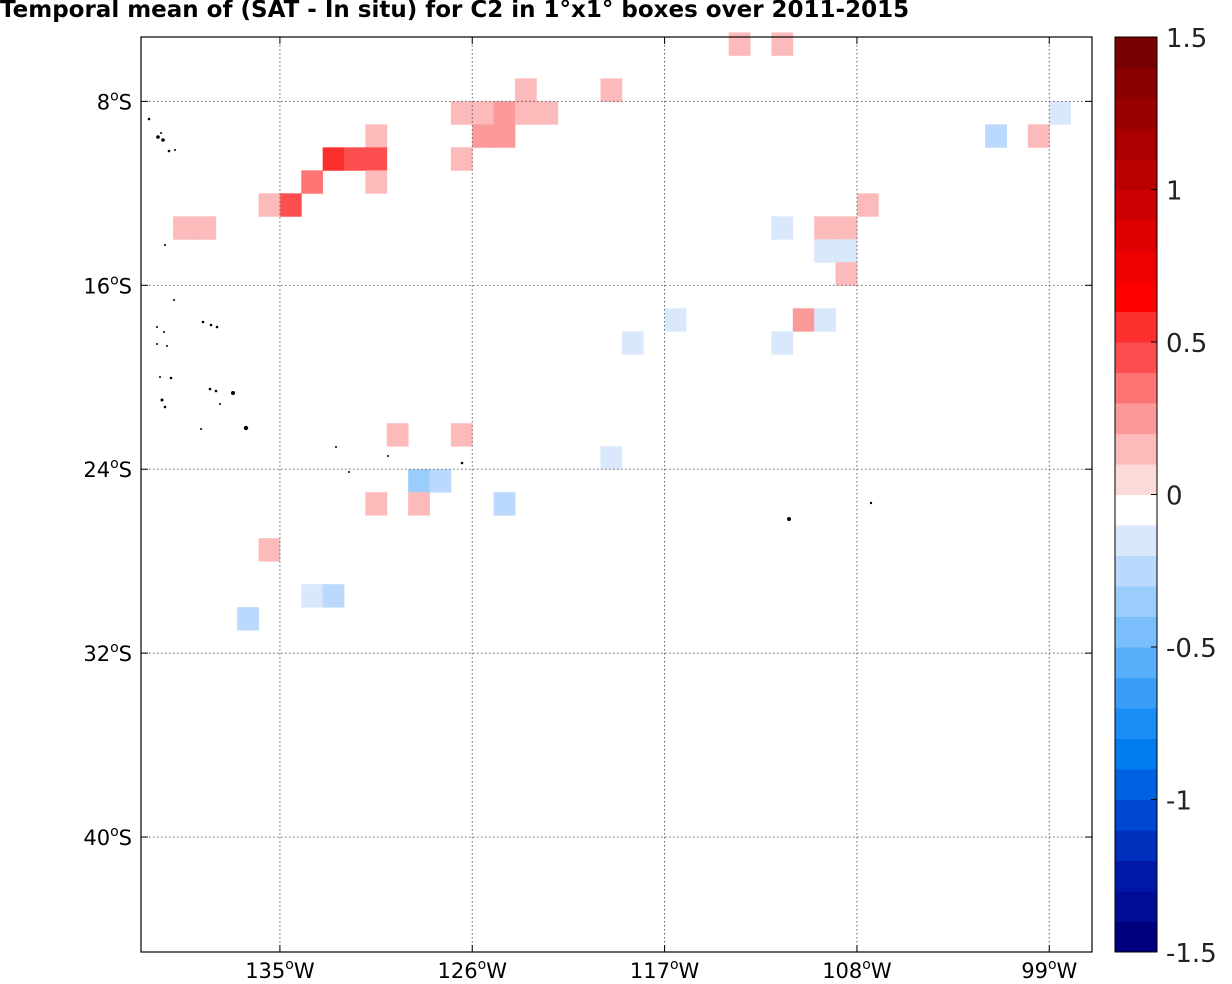 The height and width of the screenshot is (984, 1232). Describe the element at coordinates (857, 970) in the screenshot. I see `x-tick-label: 108oW` at that location.